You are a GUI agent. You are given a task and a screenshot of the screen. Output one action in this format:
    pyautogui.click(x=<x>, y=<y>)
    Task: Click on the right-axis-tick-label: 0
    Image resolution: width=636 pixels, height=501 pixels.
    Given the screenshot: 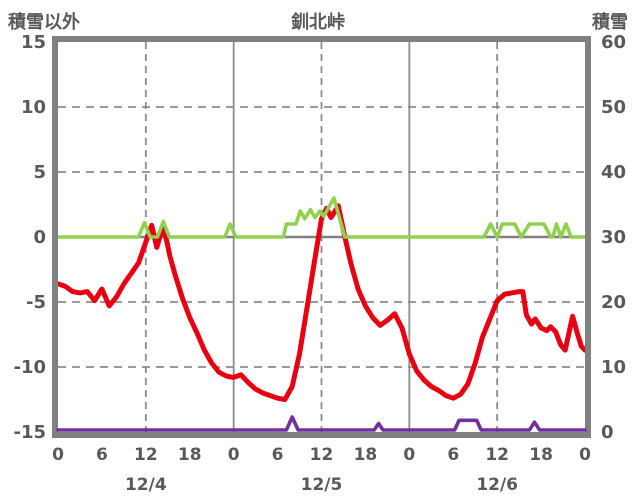 What is the action you would take?
    pyautogui.click(x=607, y=432)
    